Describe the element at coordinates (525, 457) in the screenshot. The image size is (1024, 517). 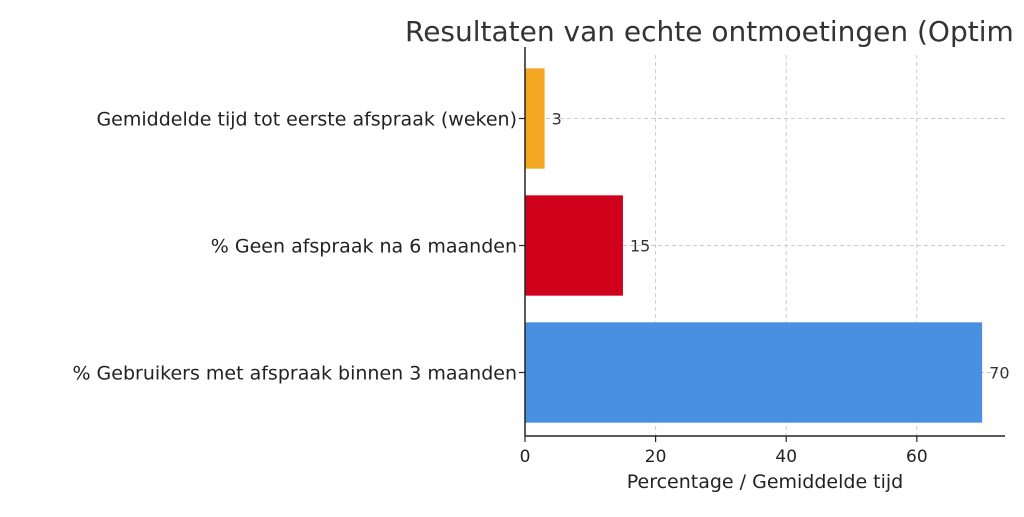
I see `x-tick-label: 0` at that location.